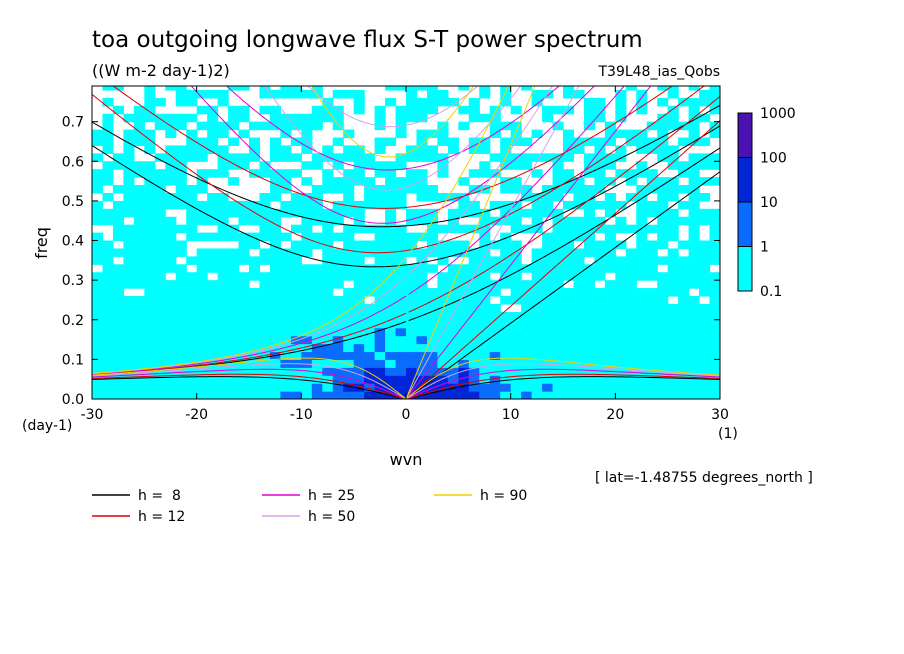 The width and height of the screenshot is (904, 654). I want to click on rossby-curve-h25, so click(406, 383).